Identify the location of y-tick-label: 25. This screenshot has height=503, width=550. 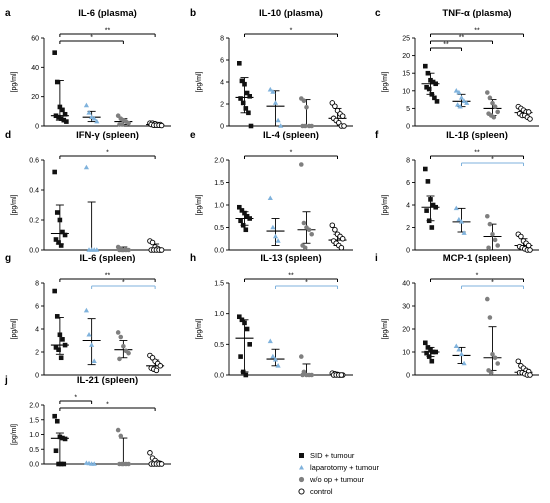
(406, 39).